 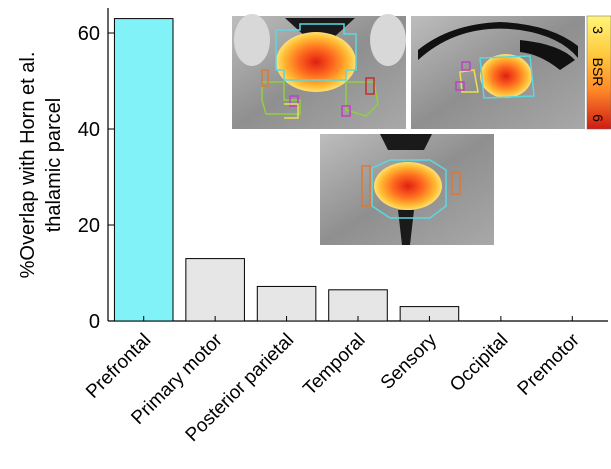 What do you see at coordinates (143, 170) in the screenshot?
I see `bar-prefrontal` at bounding box center [143, 170].